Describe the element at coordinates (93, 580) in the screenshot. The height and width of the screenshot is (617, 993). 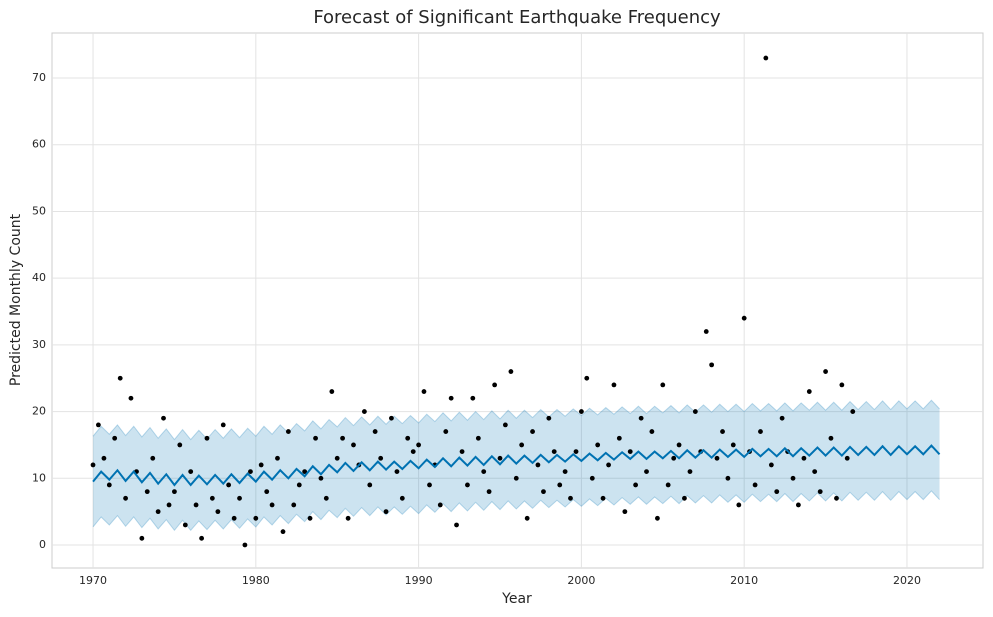
I see `x-tick-label: 1970` at that location.